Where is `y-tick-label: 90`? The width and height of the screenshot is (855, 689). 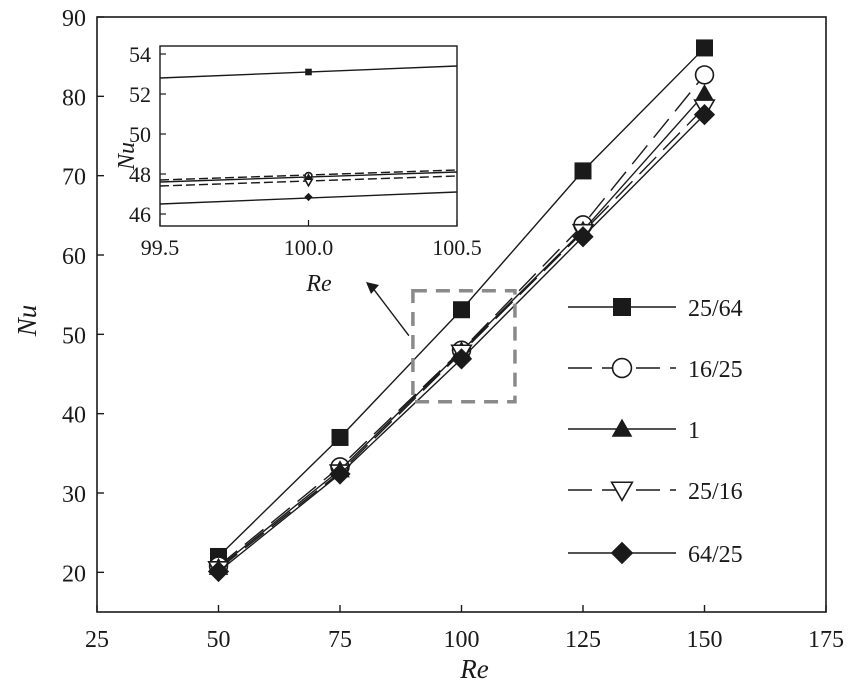 y-tick-label: 90 is located at coordinates (74, 19).